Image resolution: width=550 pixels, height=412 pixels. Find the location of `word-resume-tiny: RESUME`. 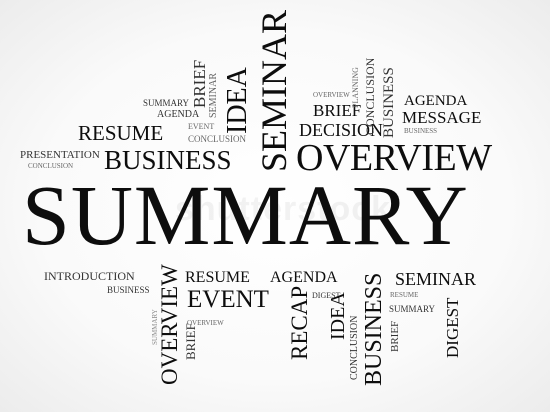

word-resume-tiny: RESUME is located at coordinates (404, 295).